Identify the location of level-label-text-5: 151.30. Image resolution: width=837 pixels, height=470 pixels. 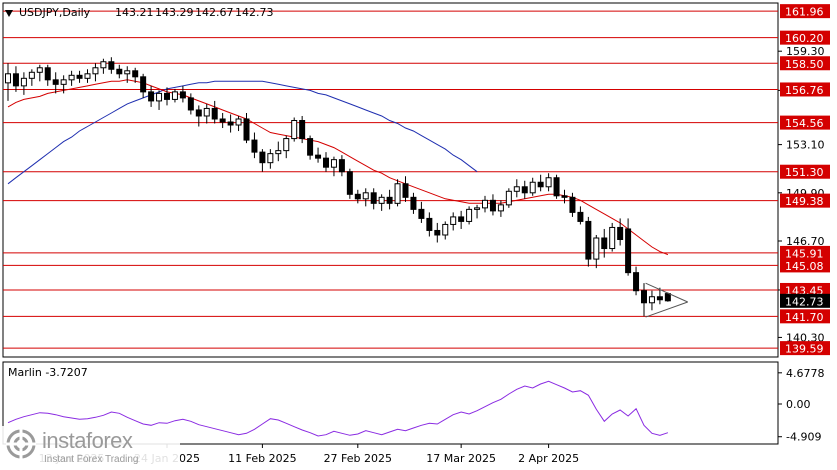
(804, 172).